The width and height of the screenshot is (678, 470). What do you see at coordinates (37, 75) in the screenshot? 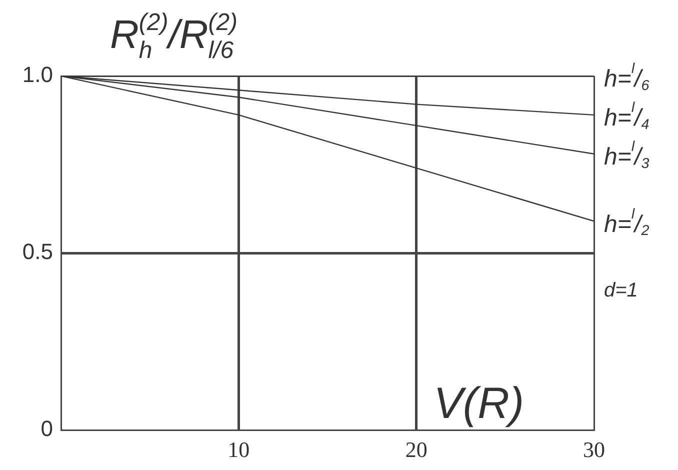
I see `y-tick-label: 1.0` at bounding box center [37, 75].